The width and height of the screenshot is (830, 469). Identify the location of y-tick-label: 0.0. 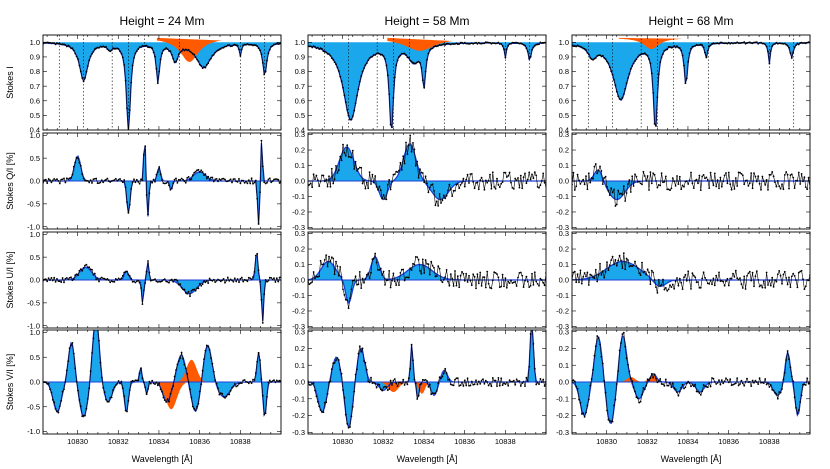
(35, 382).